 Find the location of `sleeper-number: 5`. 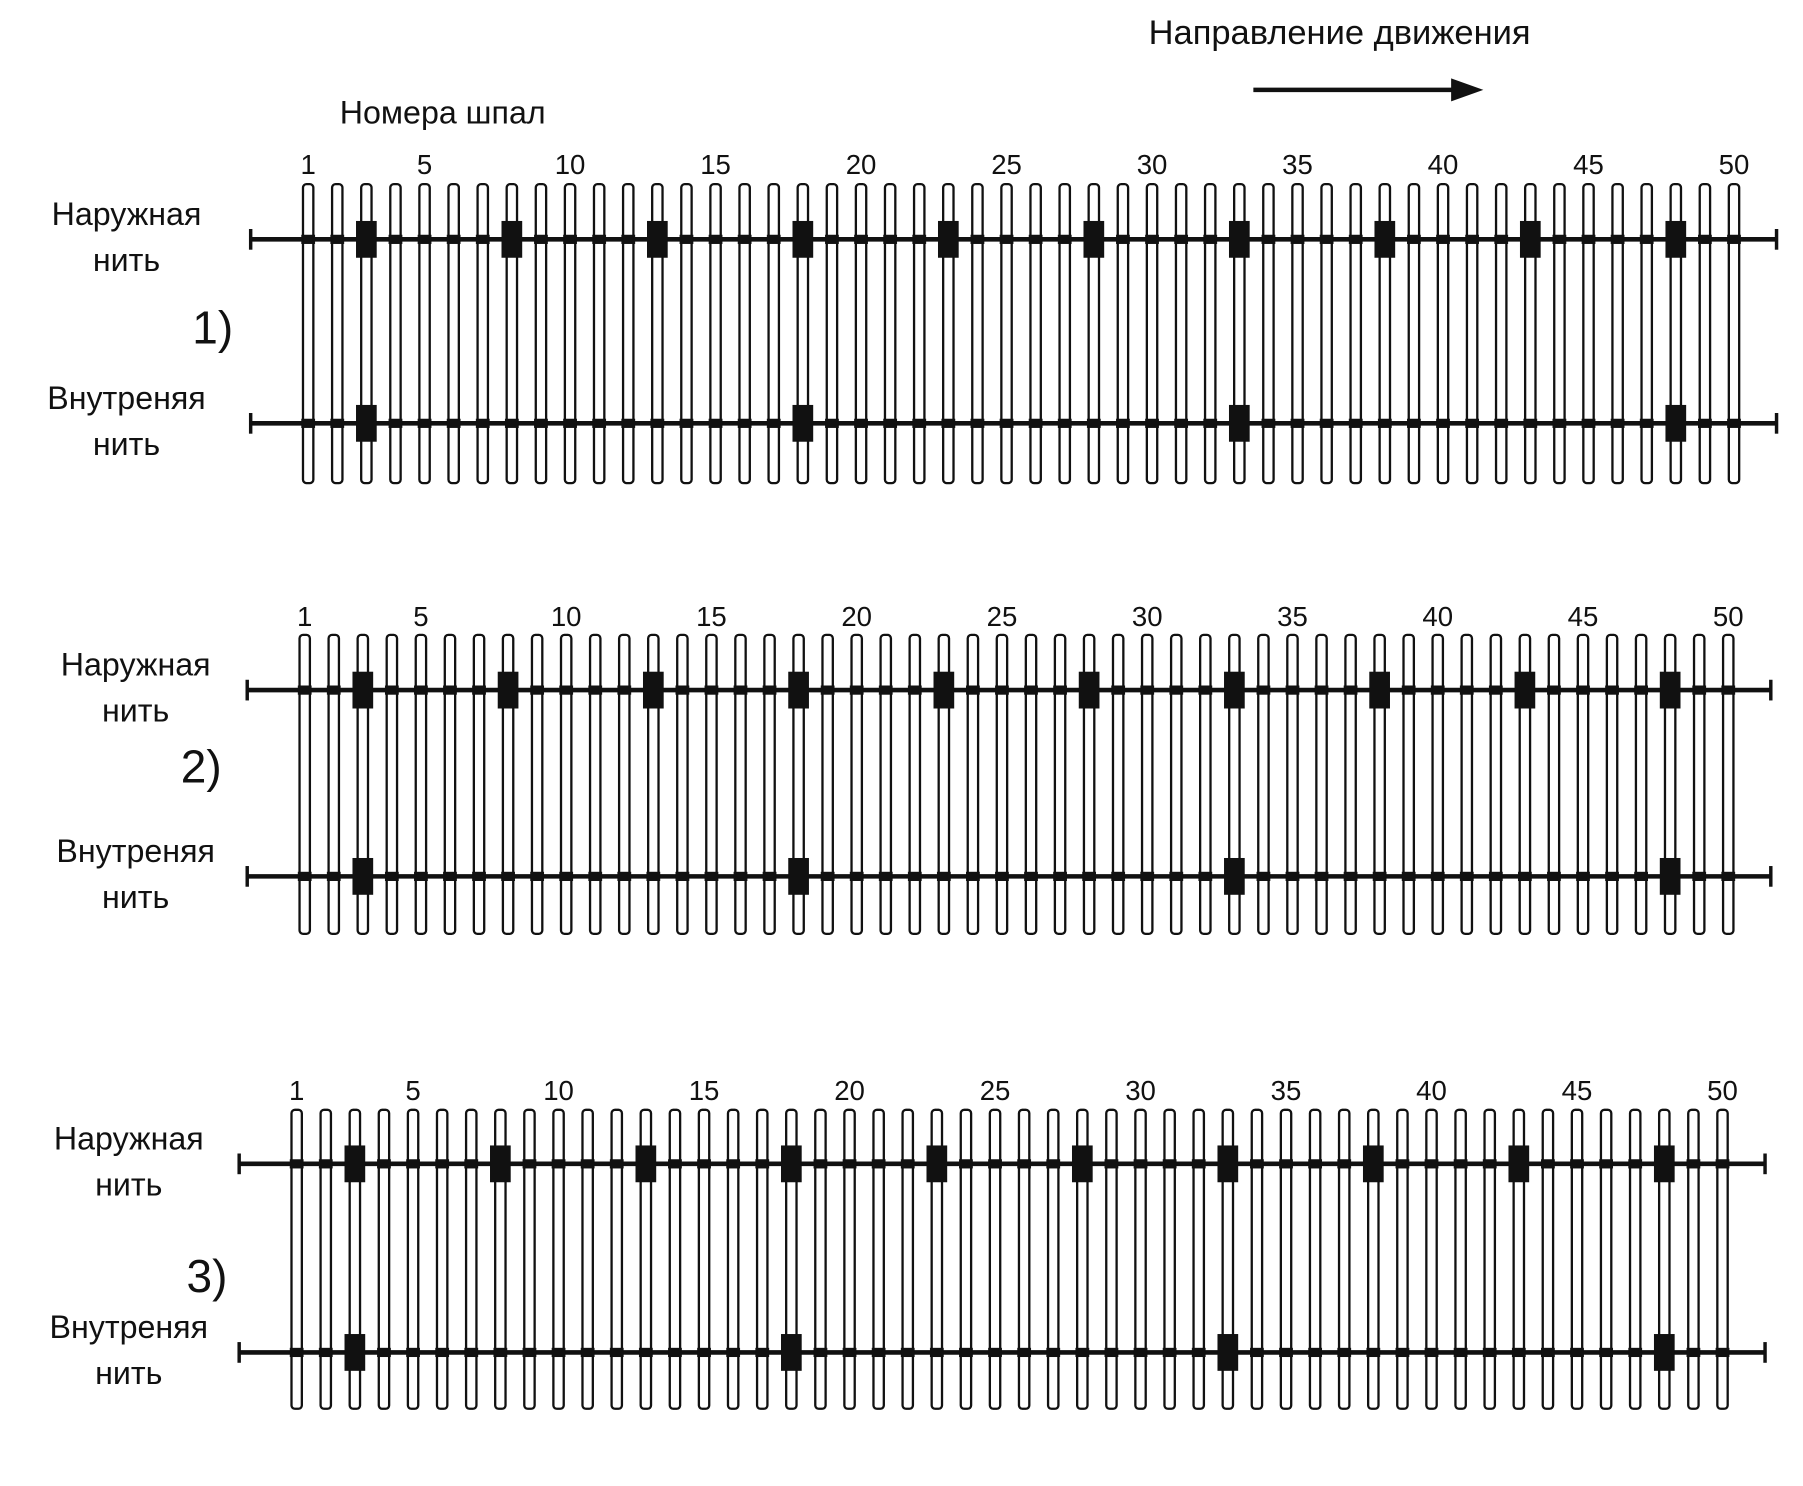

sleeper-number: 5 is located at coordinates (420, 616).